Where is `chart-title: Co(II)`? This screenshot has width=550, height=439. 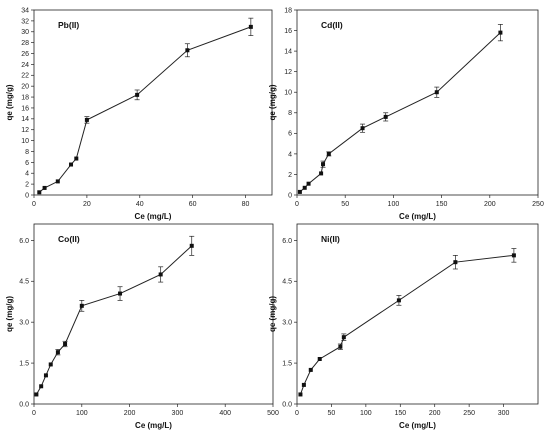 chart-title: Co(II) is located at coordinates (69, 239).